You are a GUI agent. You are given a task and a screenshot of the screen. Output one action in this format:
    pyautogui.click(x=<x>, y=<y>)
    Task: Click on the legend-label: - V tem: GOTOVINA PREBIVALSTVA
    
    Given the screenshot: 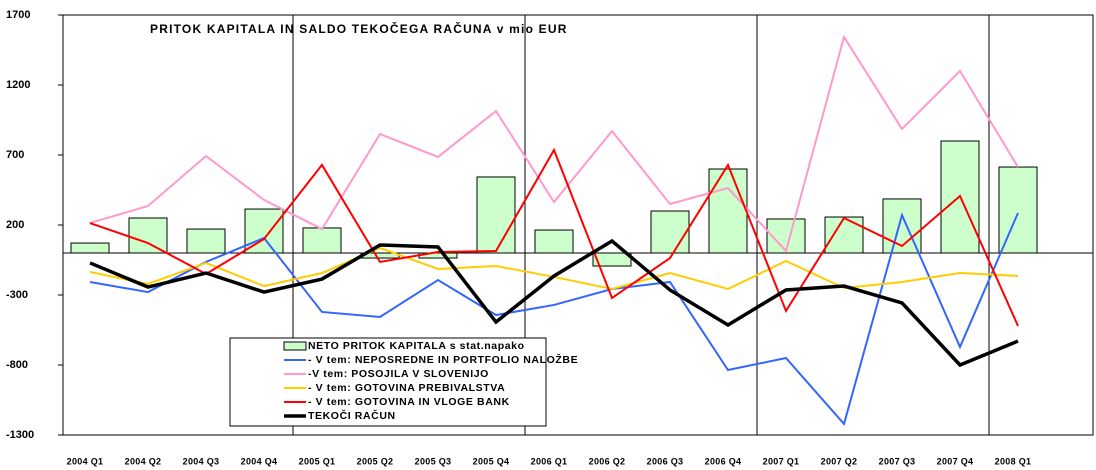 What is the action you would take?
    pyautogui.click(x=406, y=388)
    